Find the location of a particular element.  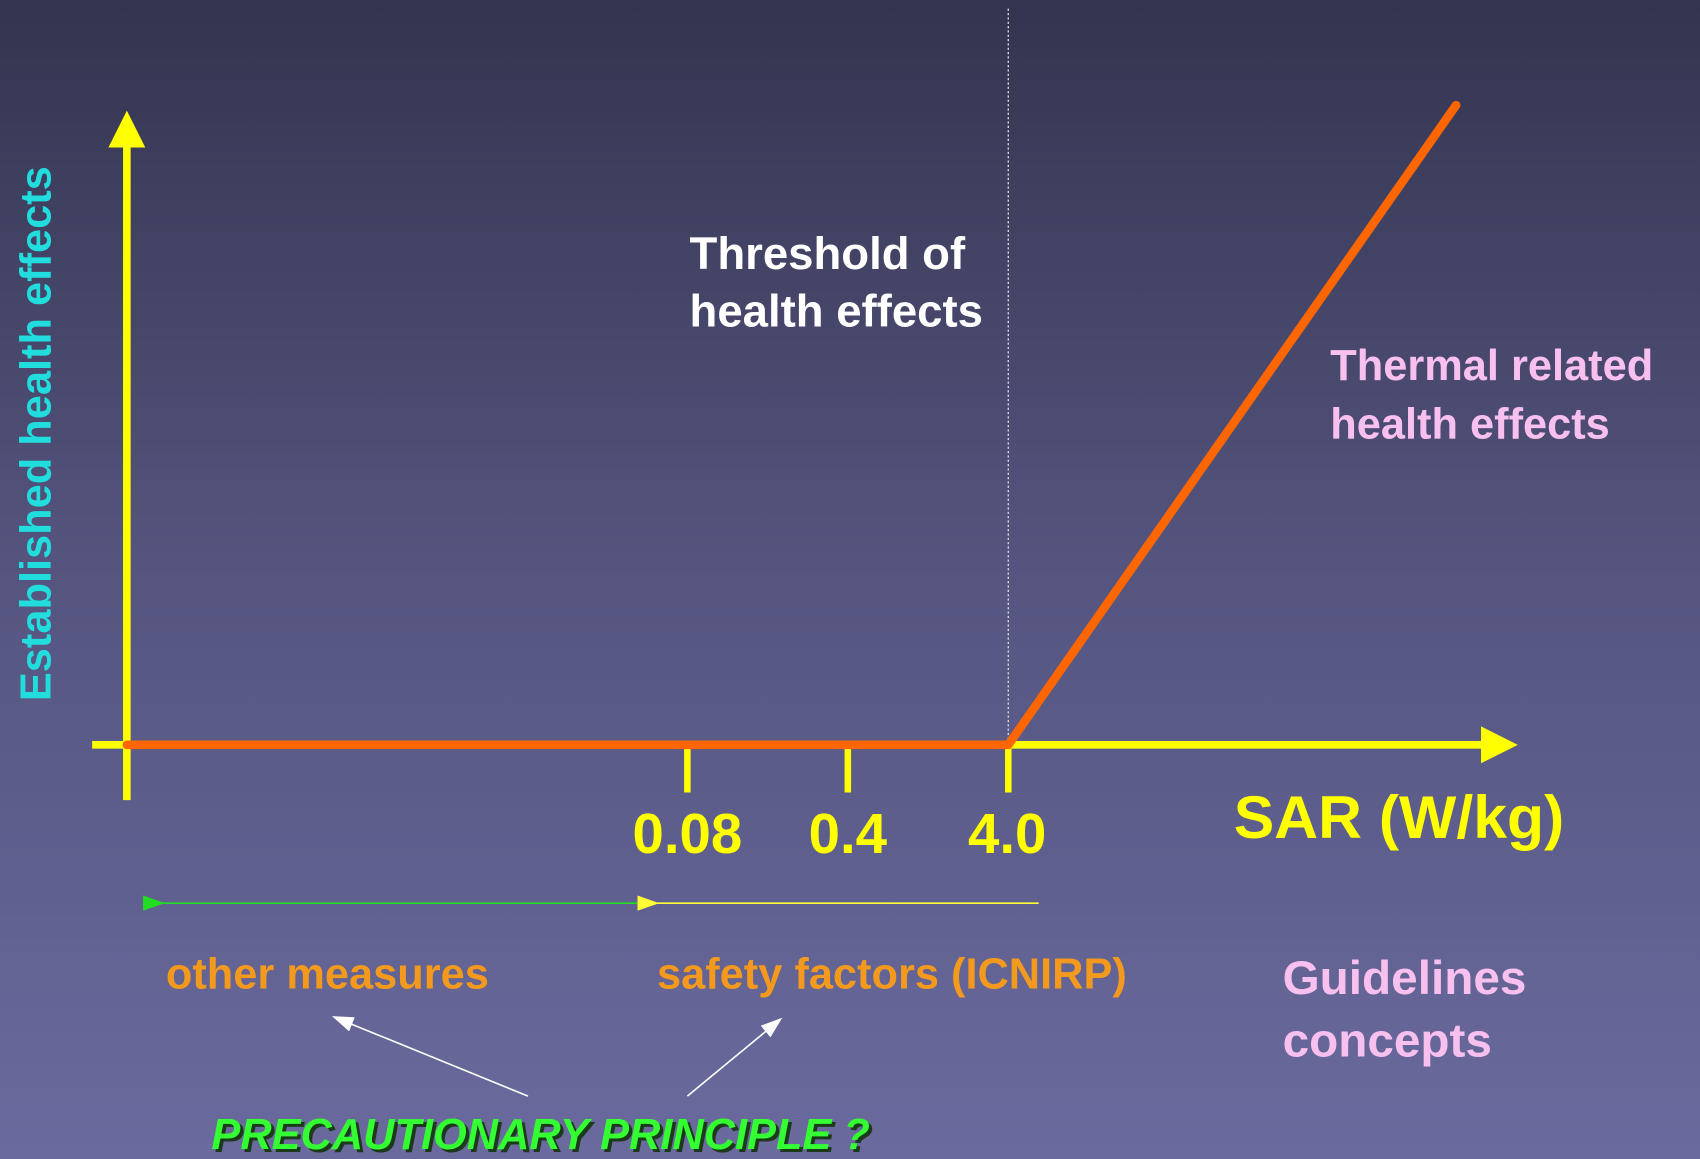

footer-shadow: PRECAUTIONARY PRINCIPLE ? is located at coordinates (544, 1136).